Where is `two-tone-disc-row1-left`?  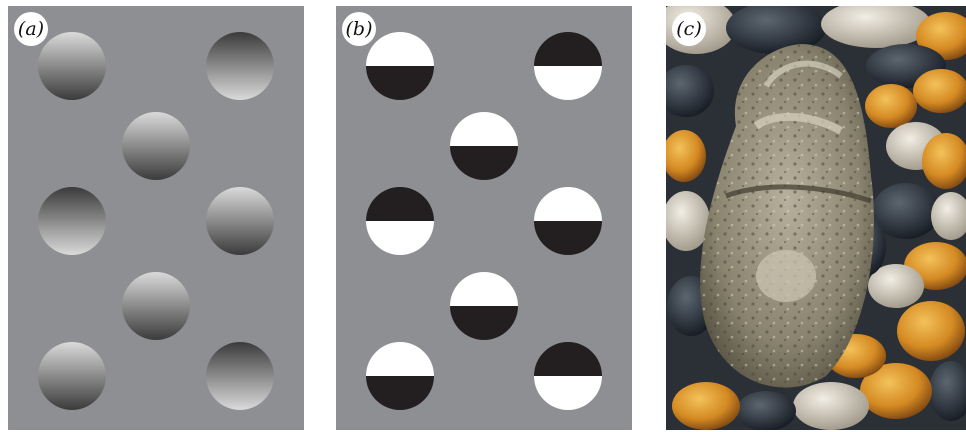
two-tone-disc-row1-left is located at coordinates (400, 66).